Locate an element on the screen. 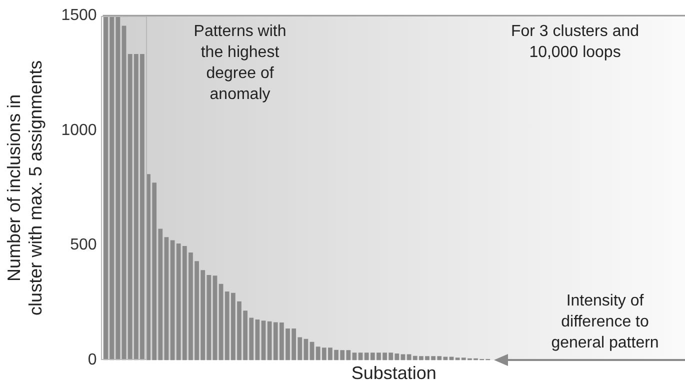 The height and width of the screenshot is (389, 685). x-axis-title: Substation is located at coordinates (393, 373).